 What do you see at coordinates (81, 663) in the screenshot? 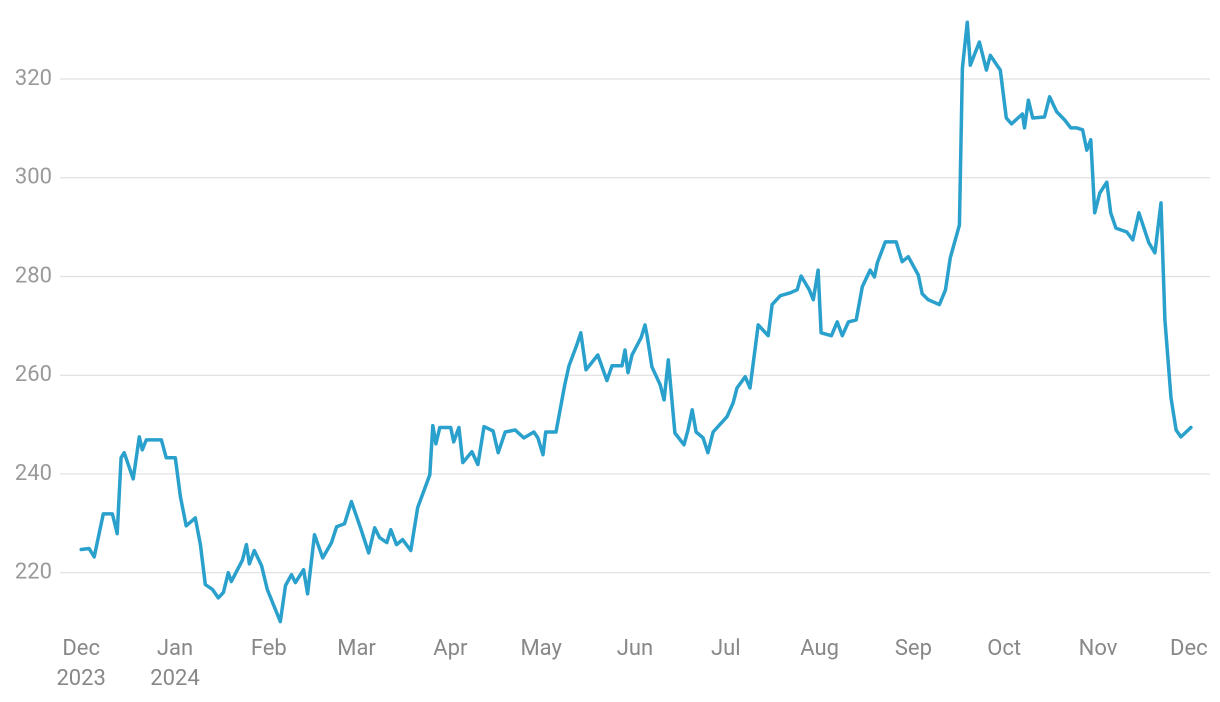
I see `x-tick-label: Dec 2023` at bounding box center [81, 663].